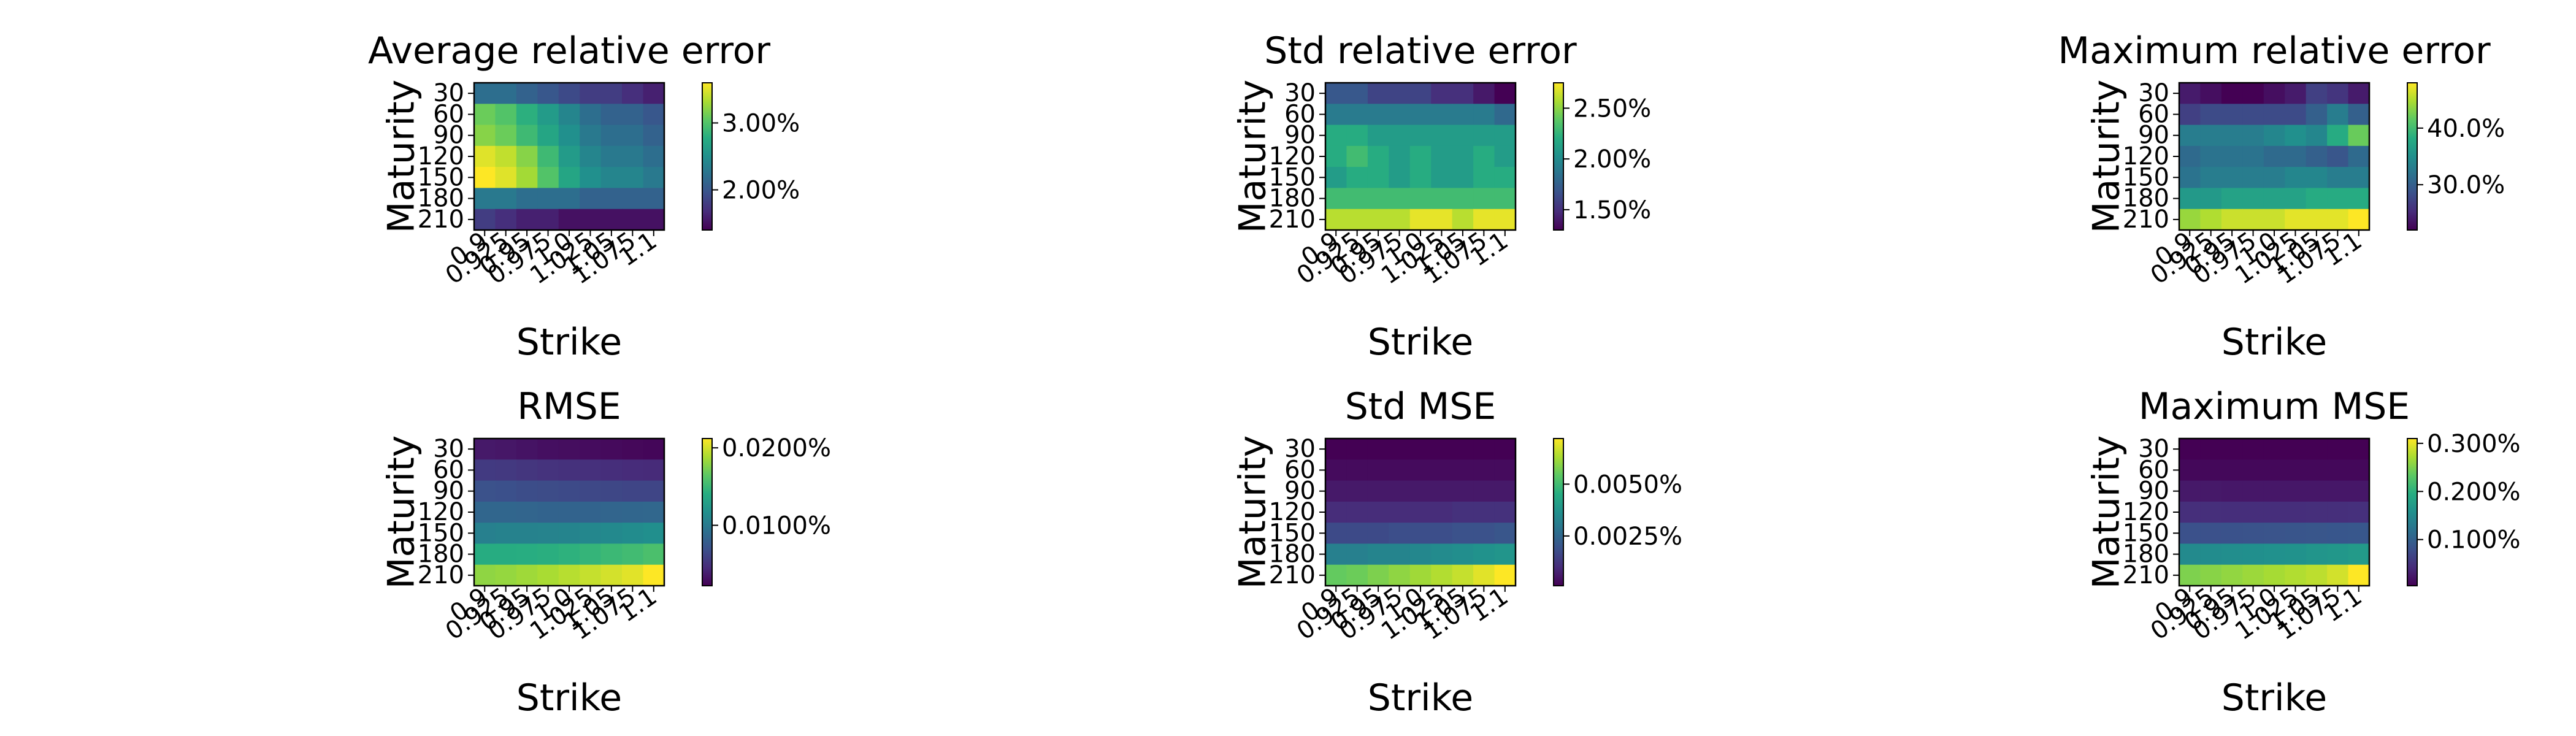  What do you see at coordinates (441, 177) in the screenshot?
I see `y-tick-label: 150` at bounding box center [441, 177].